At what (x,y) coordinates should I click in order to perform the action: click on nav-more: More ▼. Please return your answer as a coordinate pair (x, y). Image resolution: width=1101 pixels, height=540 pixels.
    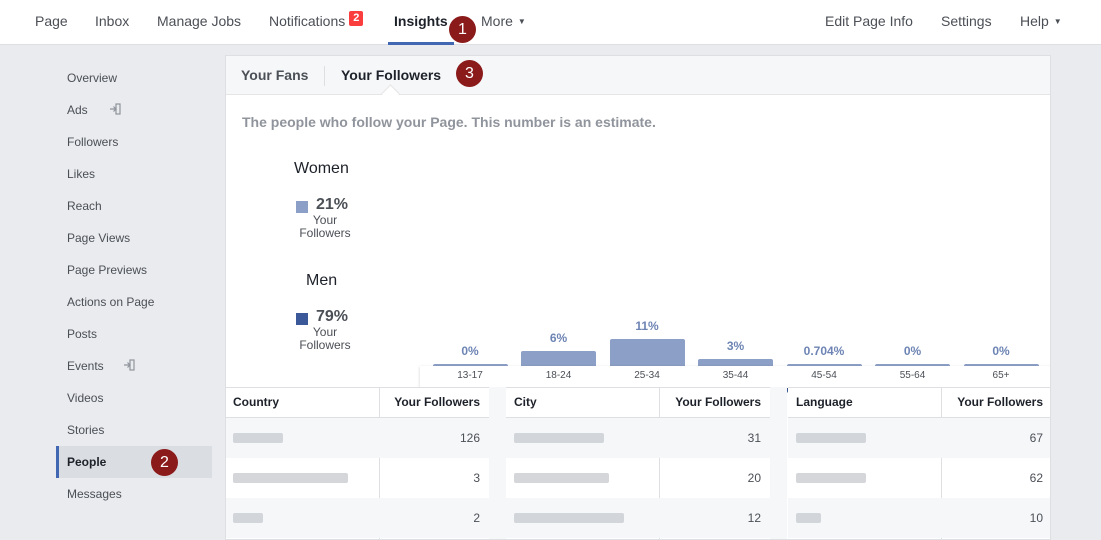
    Looking at the image, I should click on (503, 22).